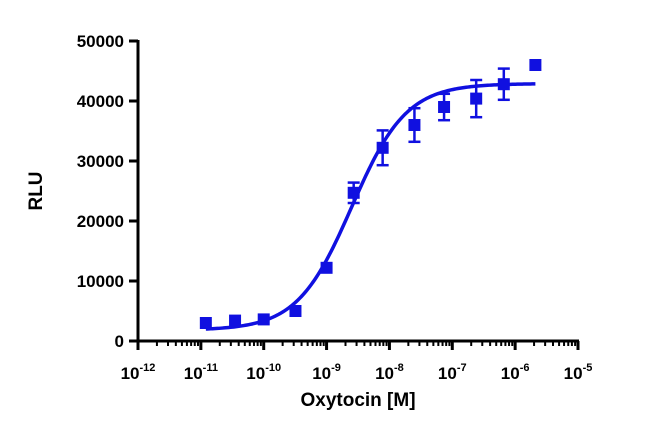 The width and height of the screenshot is (650, 434). What do you see at coordinates (578, 372) in the screenshot?
I see `x-tick-label: 10⁻⁵` at bounding box center [578, 372].